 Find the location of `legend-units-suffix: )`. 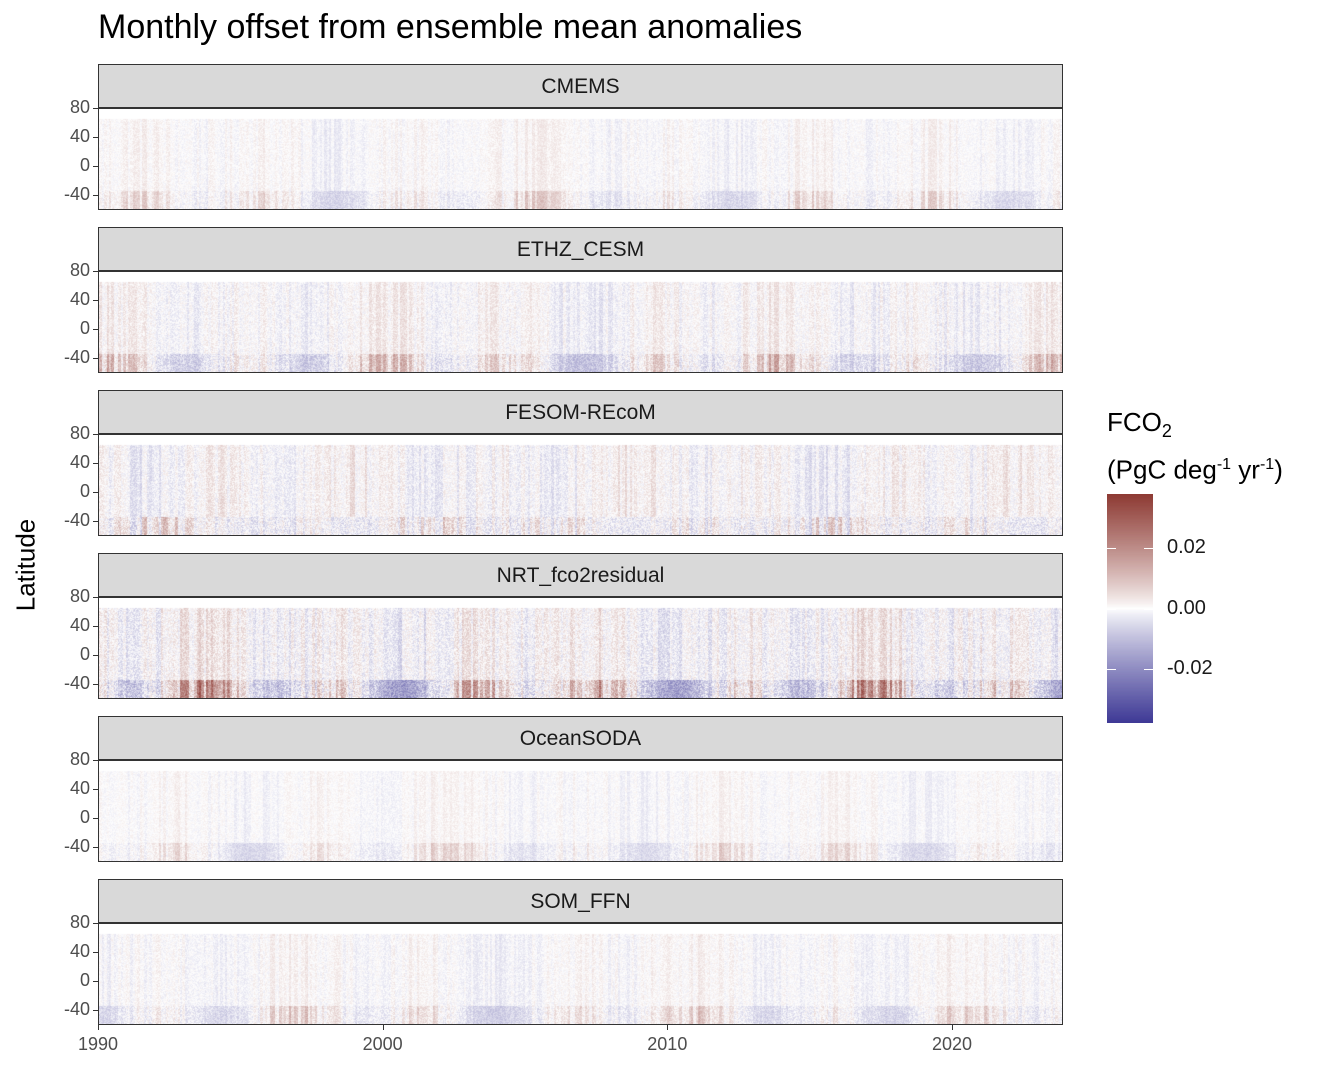

legend-units-suffix: ) is located at coordinates (1278, 469).